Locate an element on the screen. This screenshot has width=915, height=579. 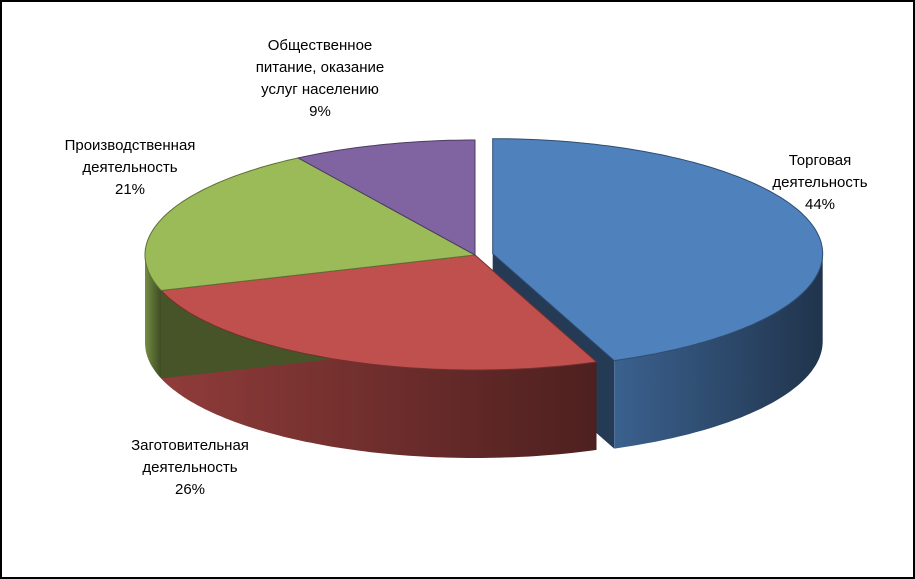
slice-label: Производственная деятельность is located at coordinates (130, 156).